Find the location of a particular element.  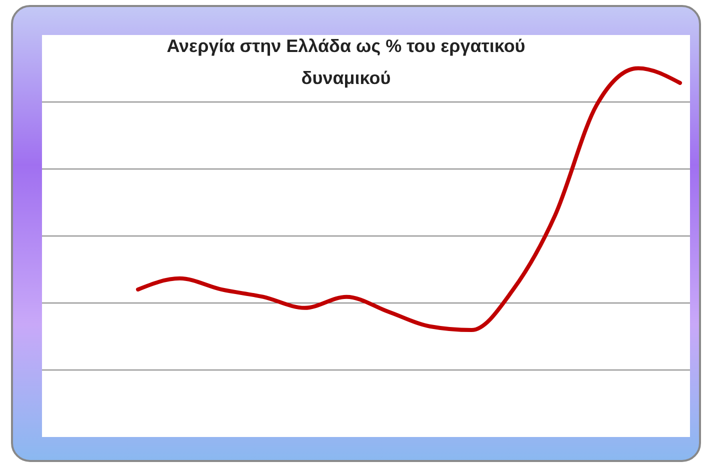

chart-title: Ανεργία στην Ελλάδα ως % του εργατικού δυναμικού is located at coordinates (346, 62).